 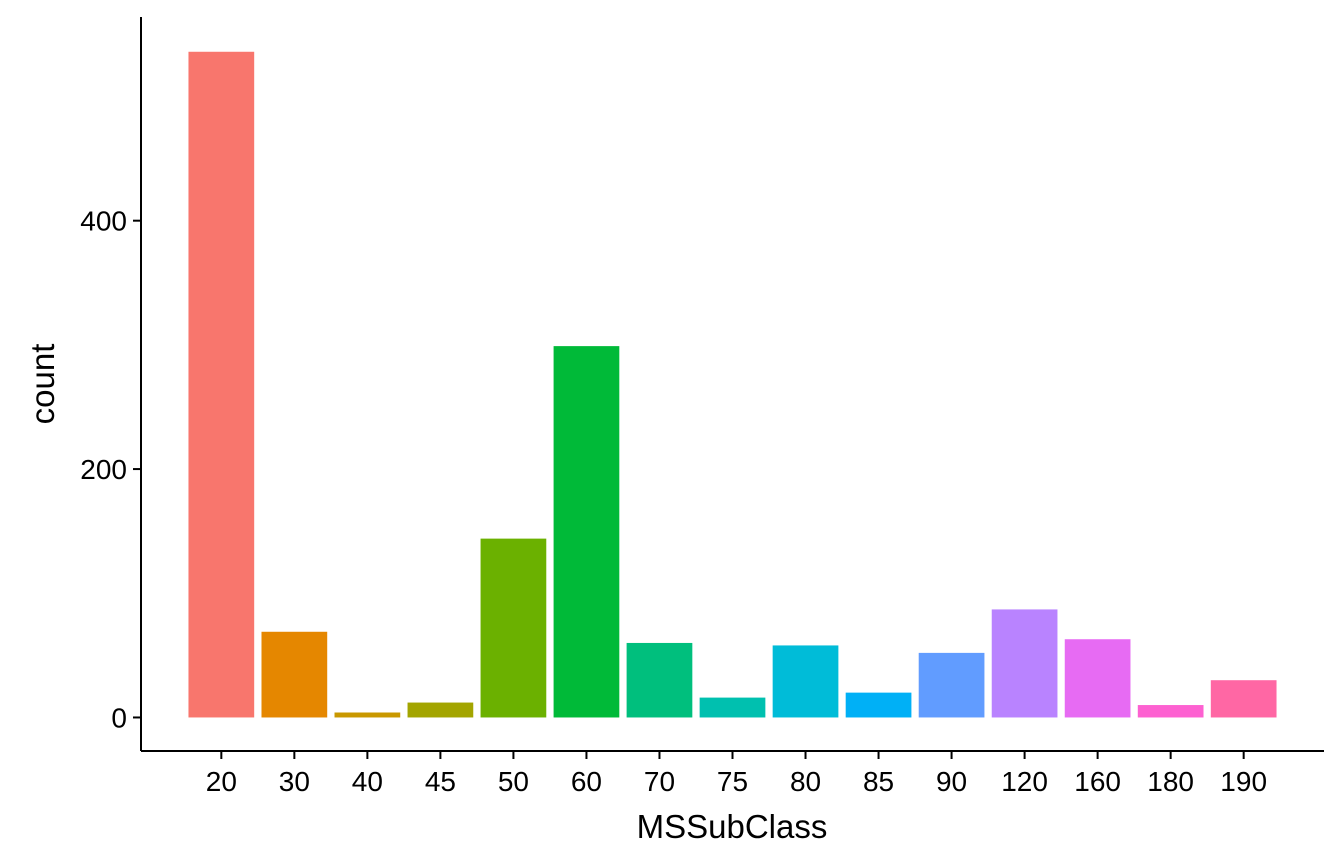 What do you see at coordinates (878, 781) in the screenshot?
I see `x-tick-label-85: 85` at bounding box center [878, 781].